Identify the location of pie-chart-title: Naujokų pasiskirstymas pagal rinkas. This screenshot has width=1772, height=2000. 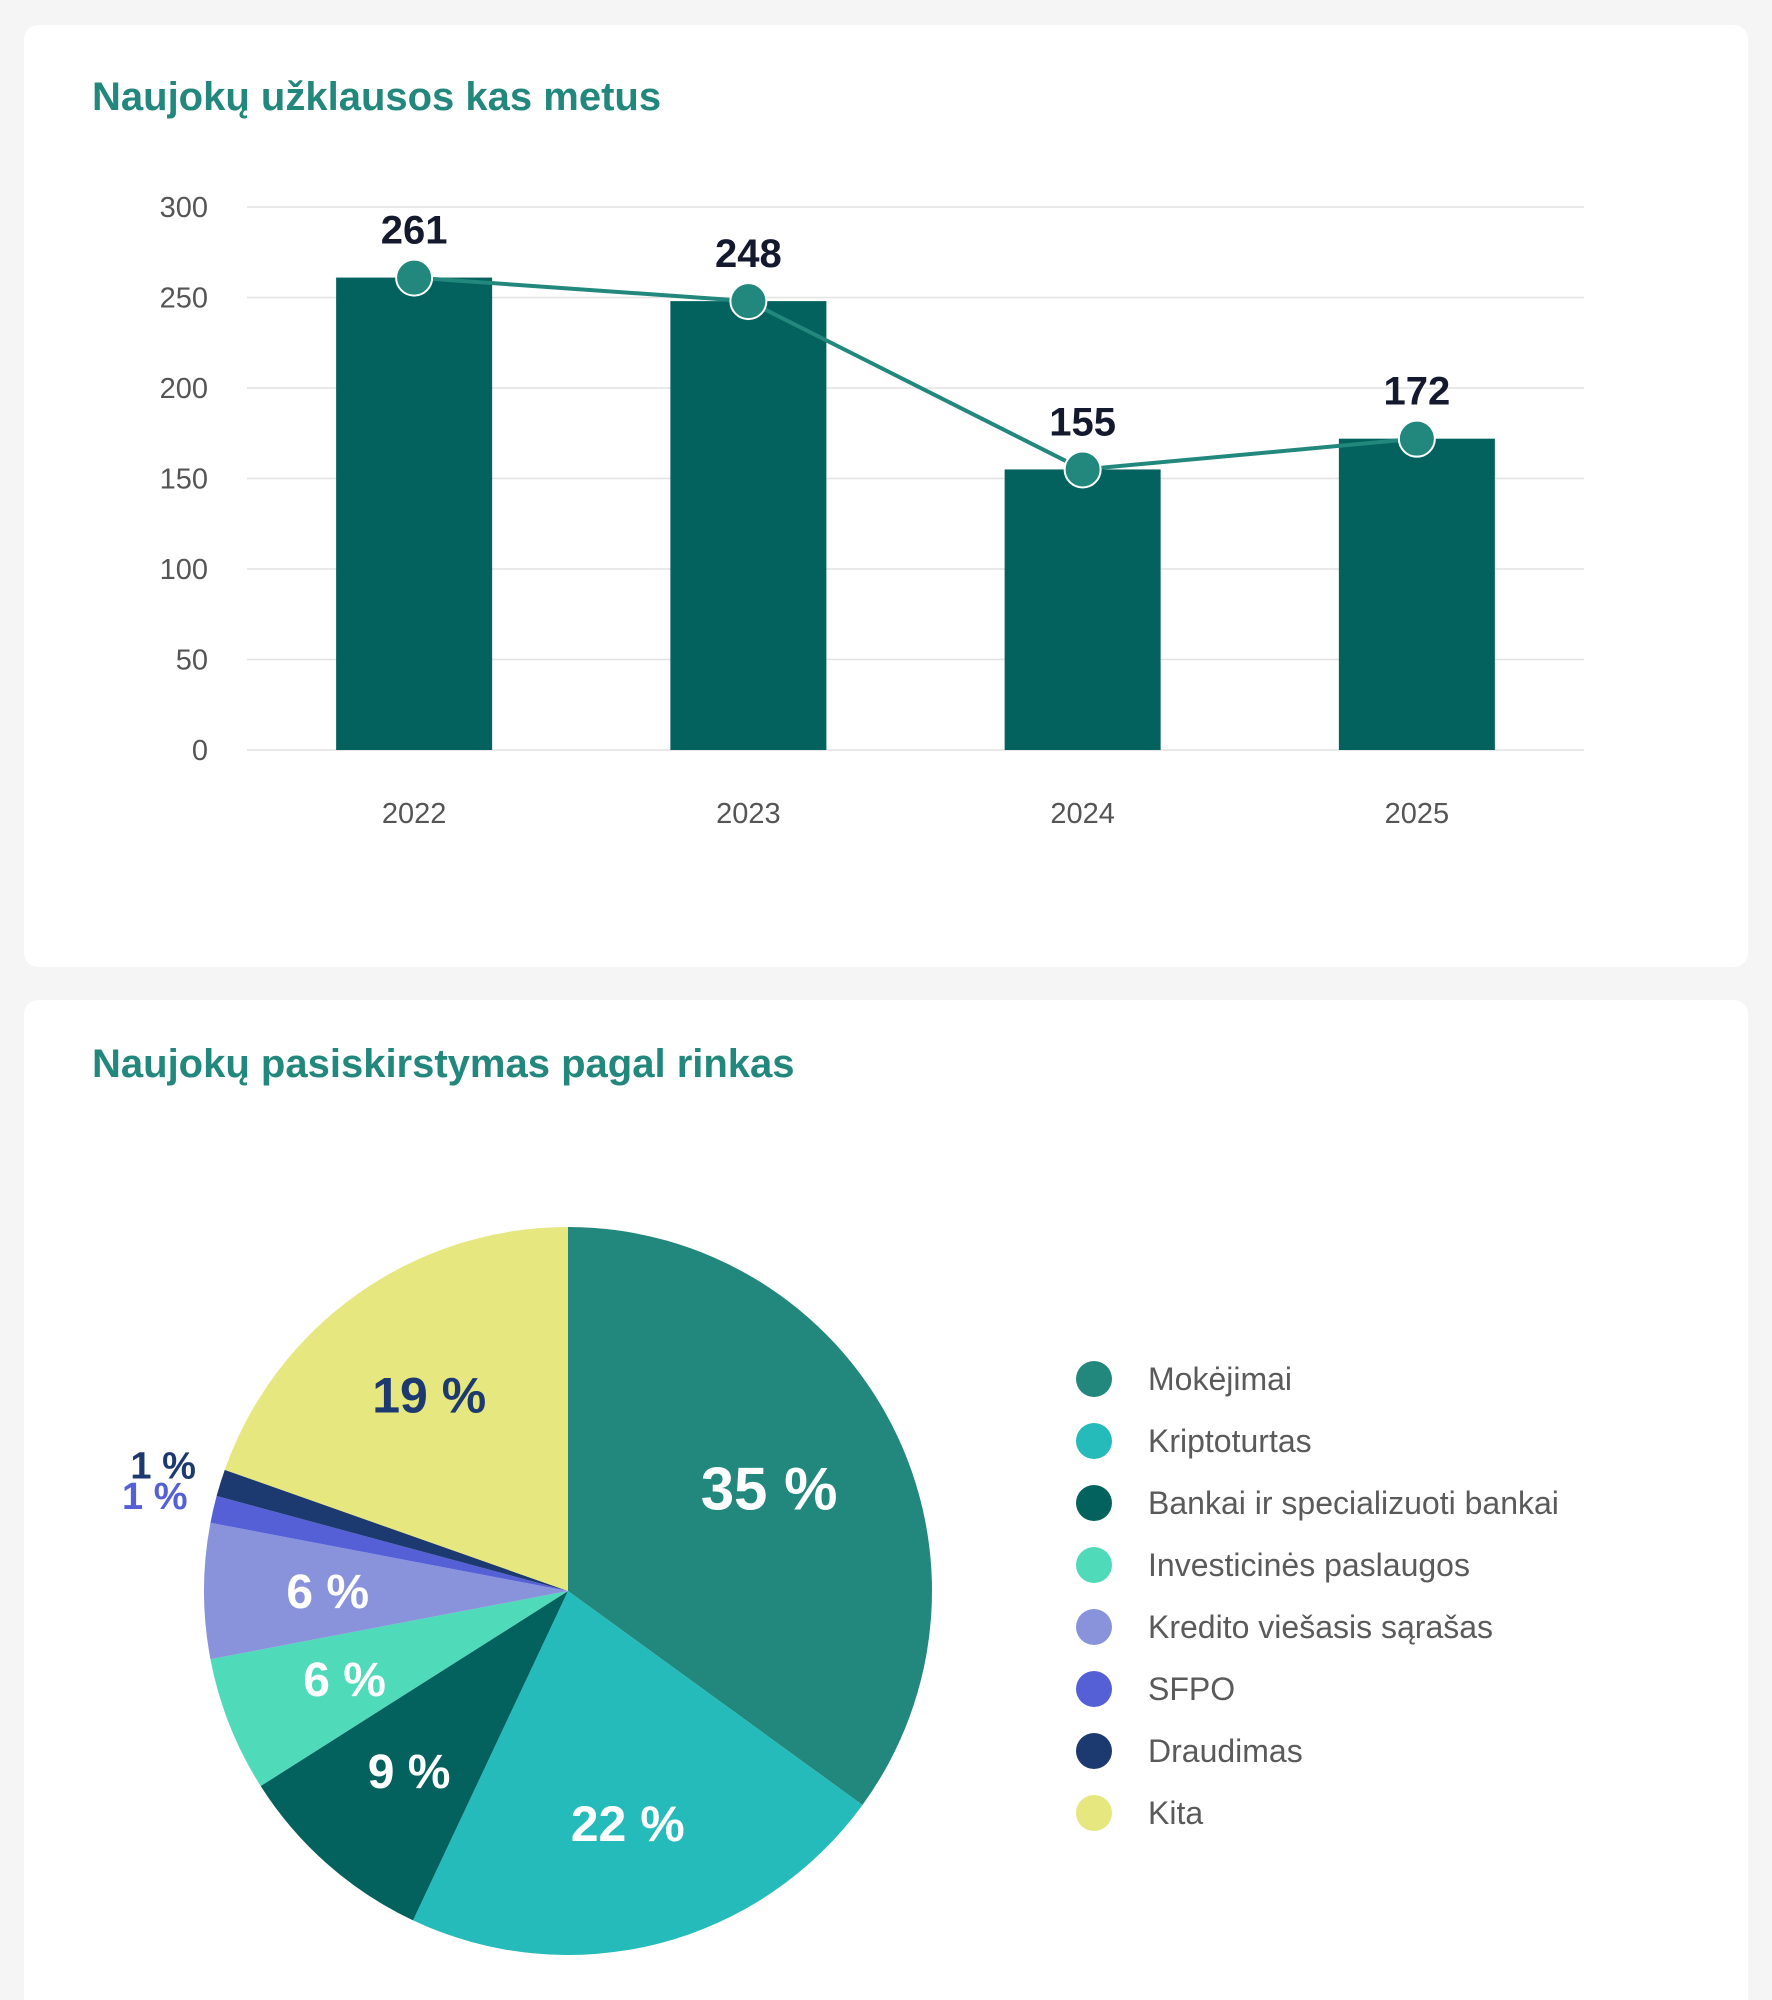
(443, 1064).